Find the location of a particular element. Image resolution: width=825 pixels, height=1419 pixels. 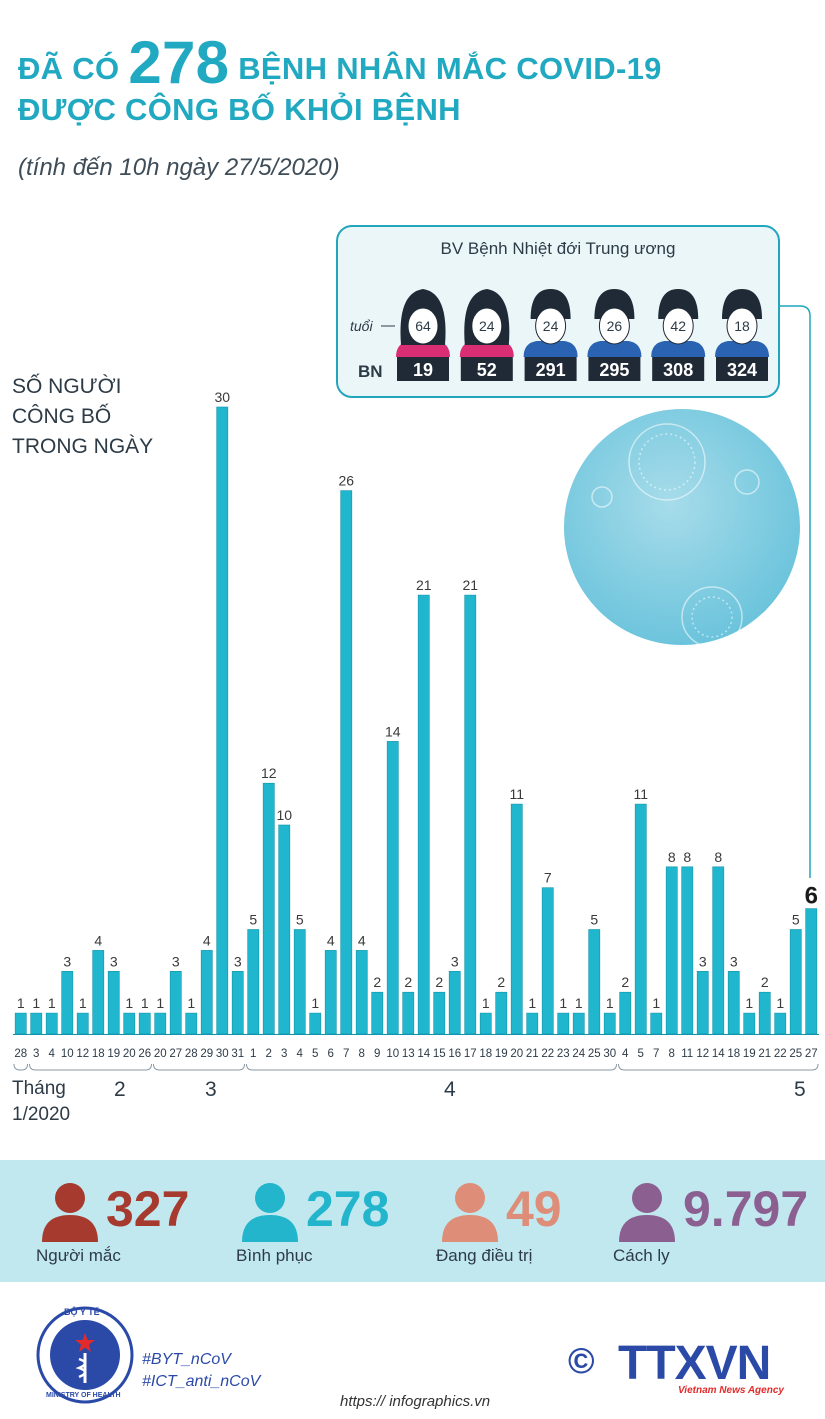

x-tick-label: 20 is located at coordinates (516, 1054).